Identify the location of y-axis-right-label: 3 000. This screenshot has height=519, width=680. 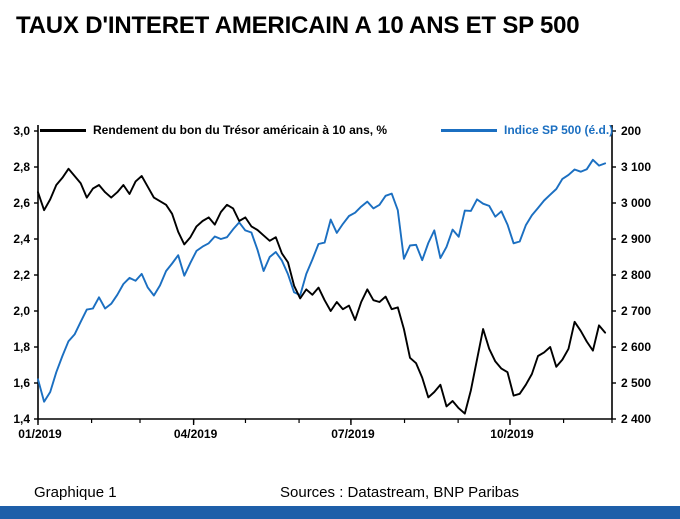
(636, 203).